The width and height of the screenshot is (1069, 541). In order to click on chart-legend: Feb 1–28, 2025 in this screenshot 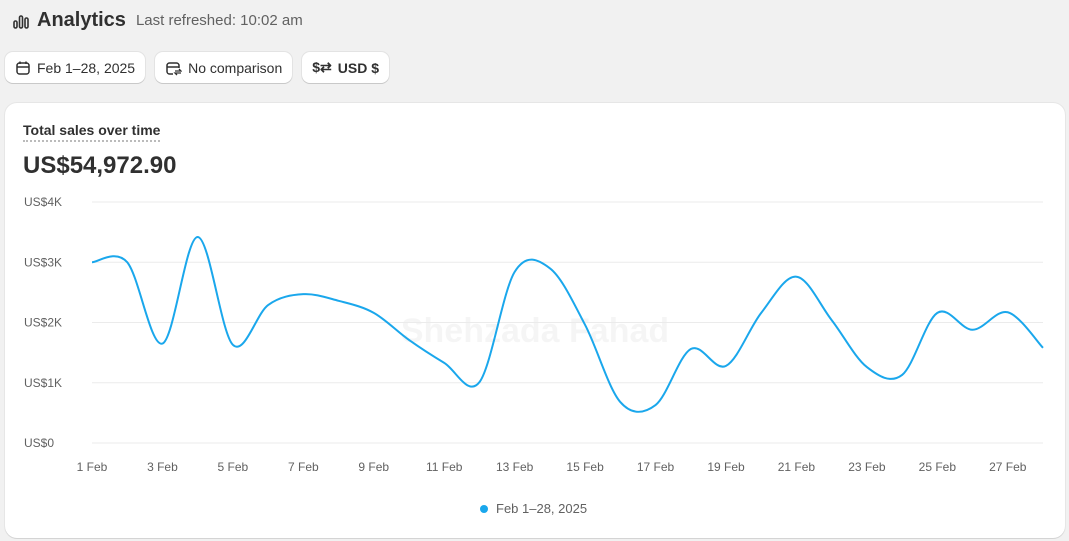, I will do `click(533, 508)`.